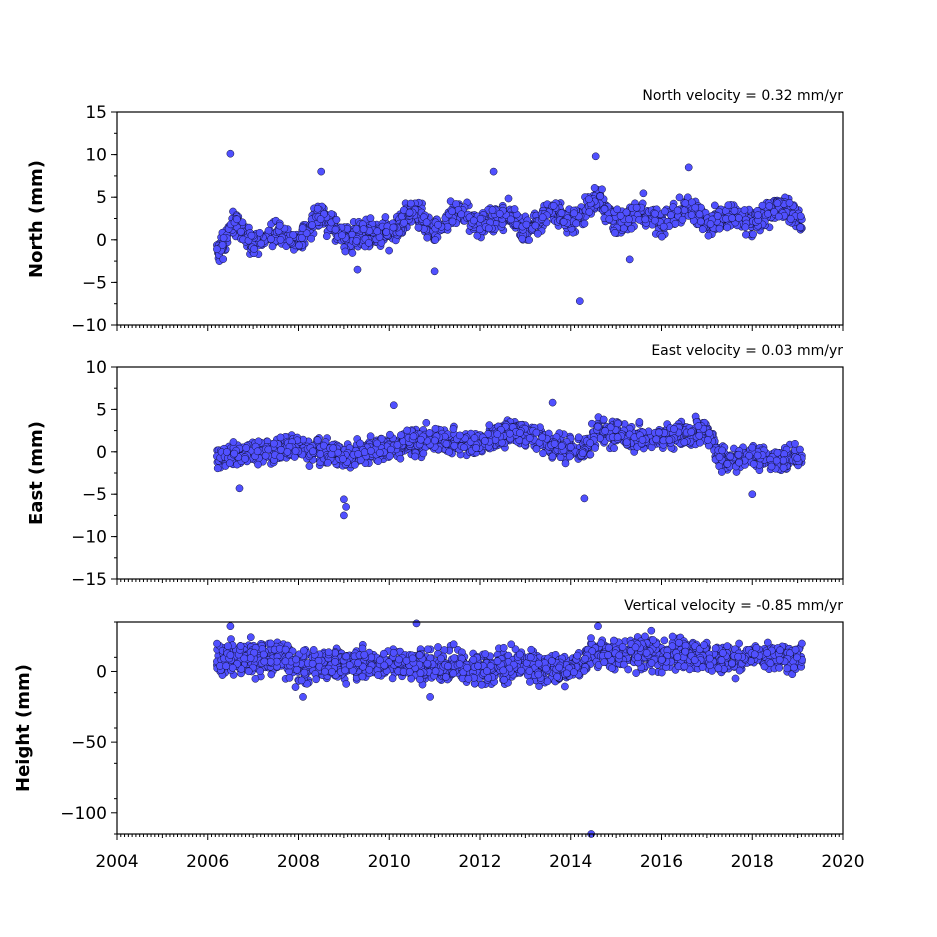 The width and height of the screenshot is (937, 937). I want to click on east-velocity-annotation: East velocity = 0.03 mm/yr, so click(747, 351).